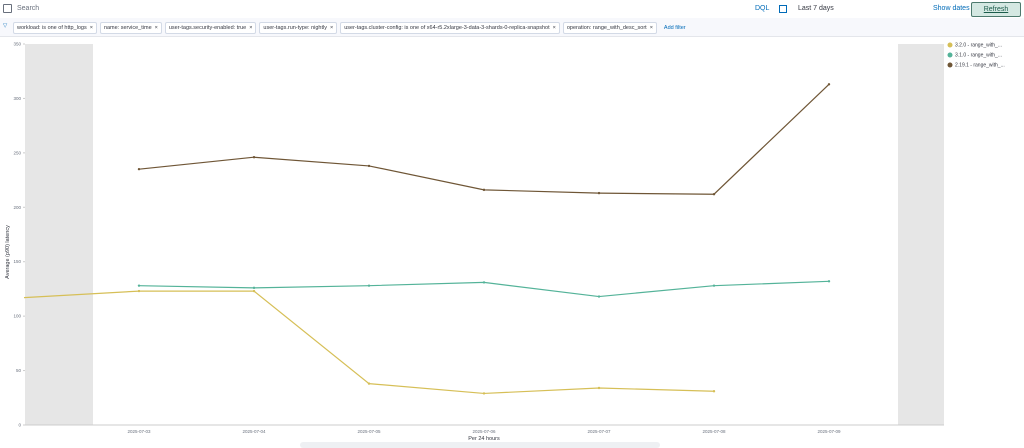 This screenshot has height=448, width=1024. Describe the element at coordinates (17, 316) in the screenshot. I see `y-tick-label: 100` at that location.